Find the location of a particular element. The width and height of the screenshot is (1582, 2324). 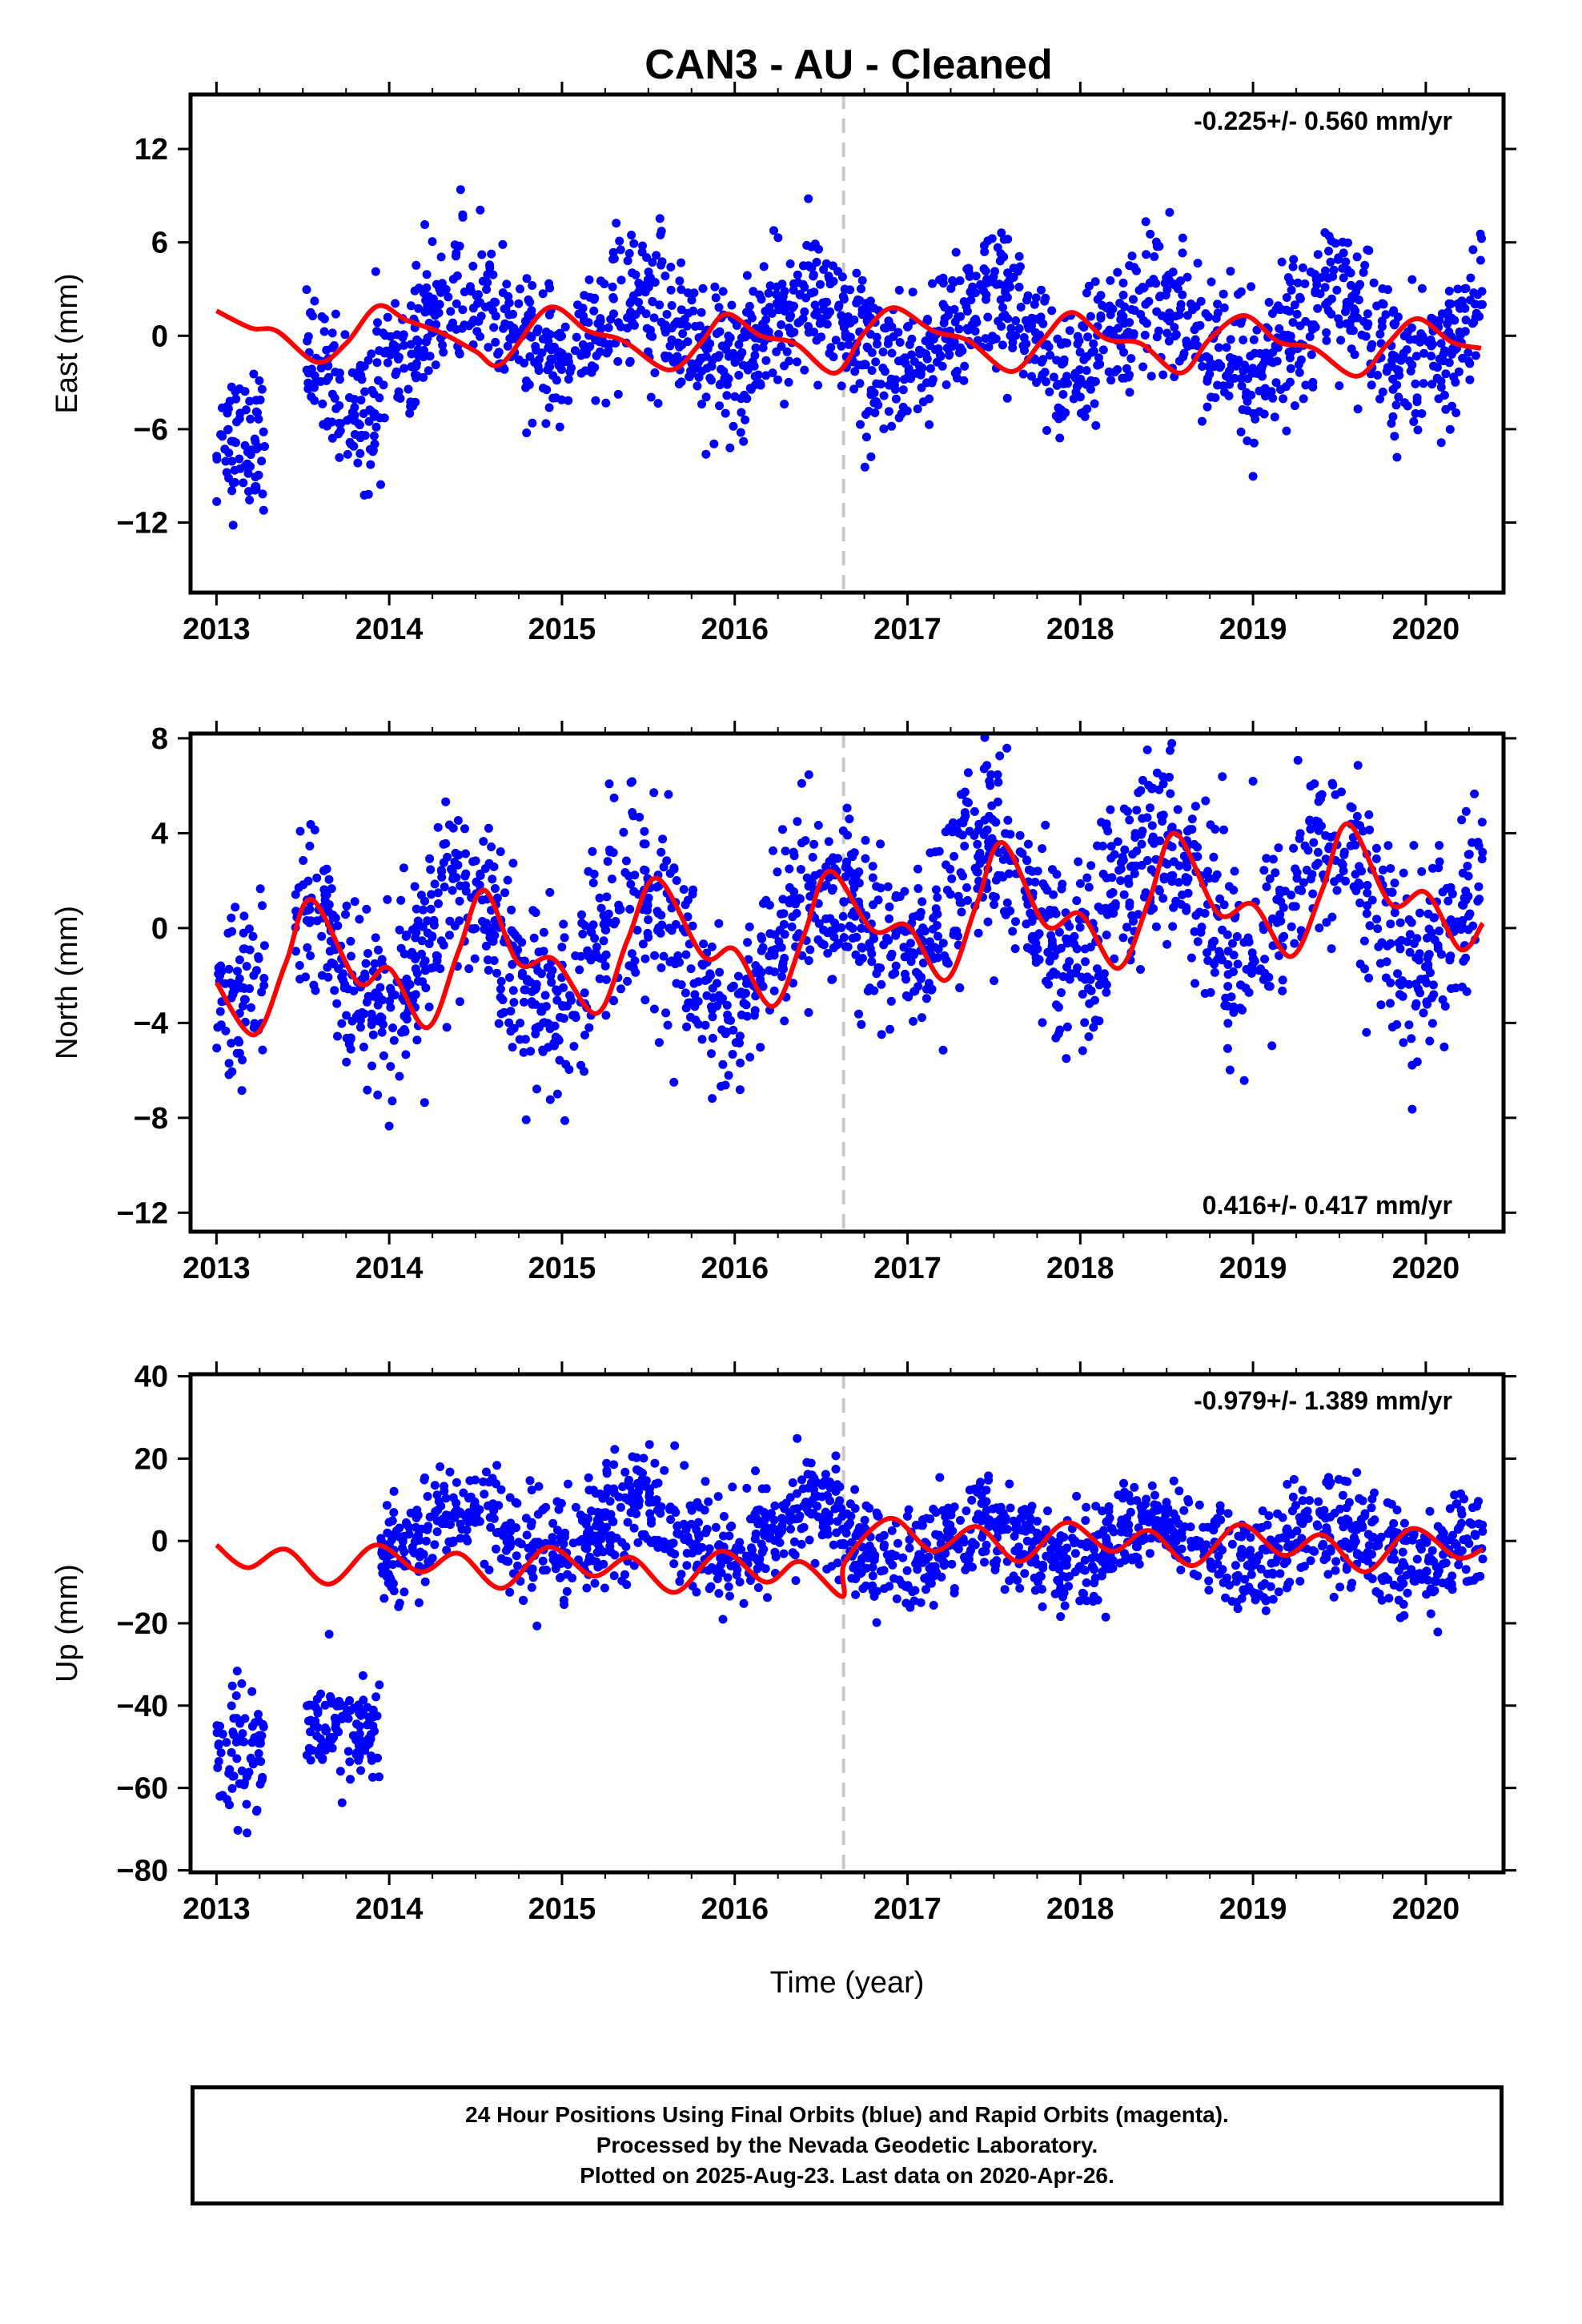

x-tick-label: 2019 is located at coordinates (1253, 1268).